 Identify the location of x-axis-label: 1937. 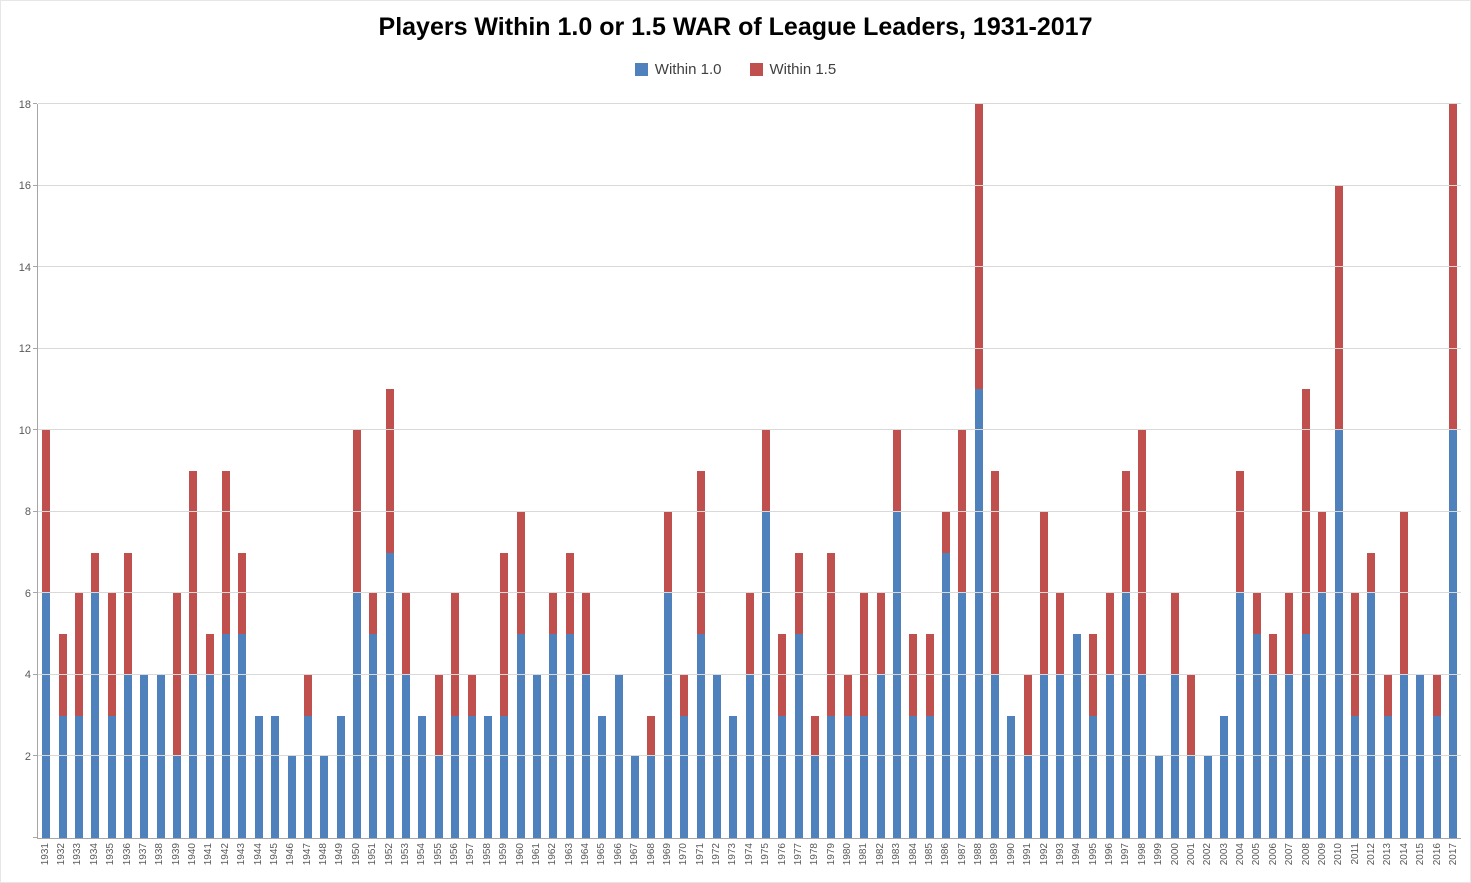
(143, 854).